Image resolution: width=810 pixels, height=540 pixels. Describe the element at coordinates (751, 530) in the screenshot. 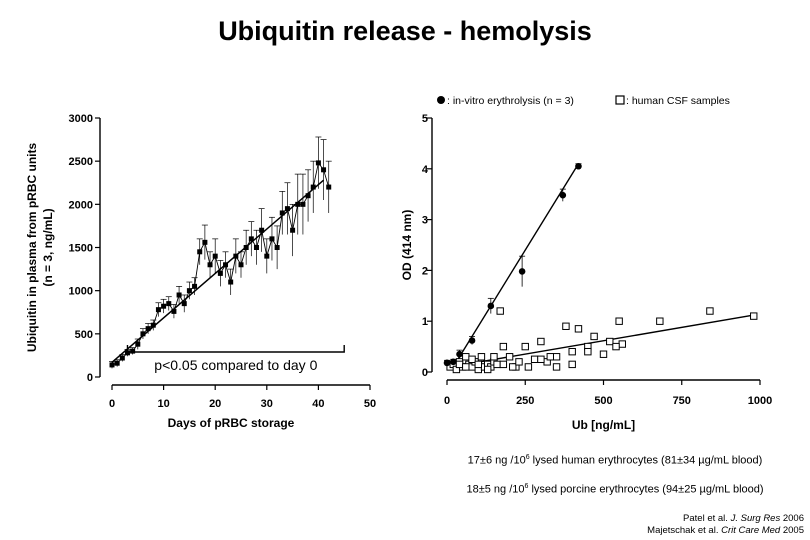

I see `citation-2-journal: Crit Care Med` at that location.